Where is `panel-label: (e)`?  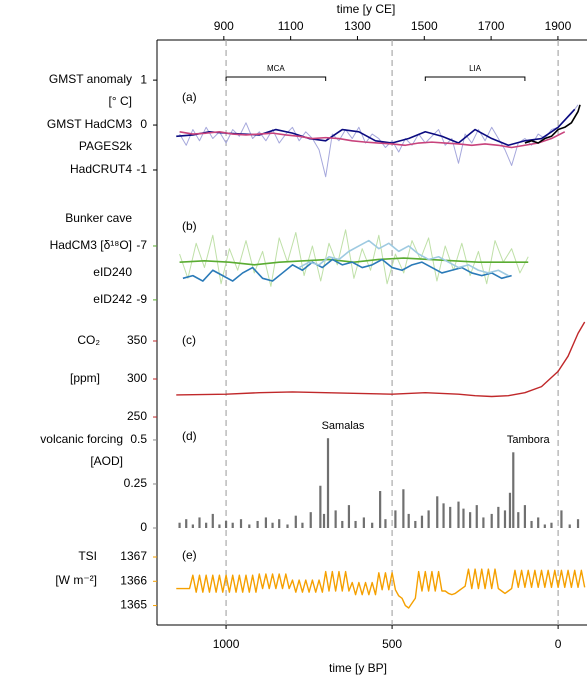 panel-label: (e) is located at coordinates (189, 555).